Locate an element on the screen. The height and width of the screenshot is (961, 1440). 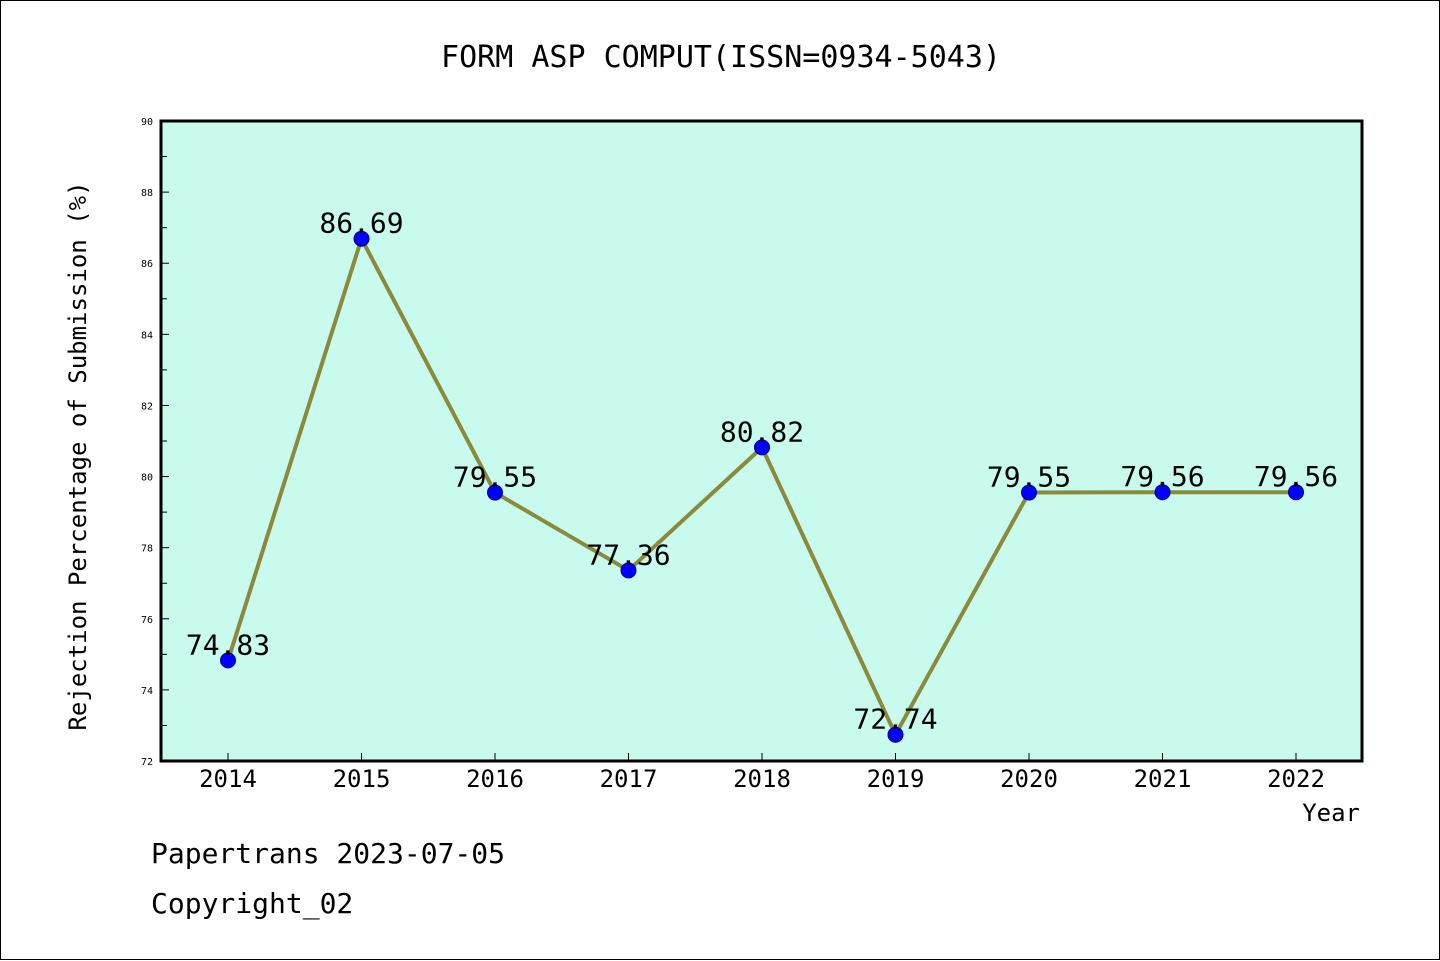
data-label: 77.36 is located at coordinates (628, 554).